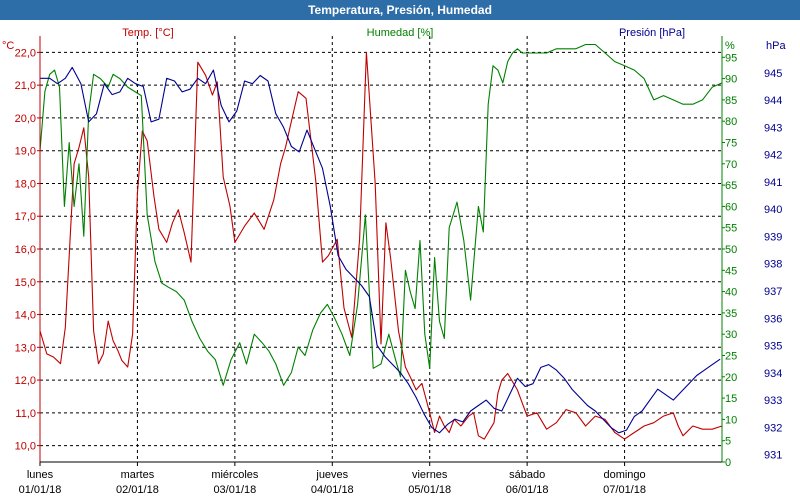  Describe the element at coordinates (730, 46) in the screenshot. I see `humidity-unit-label: %` at that location.